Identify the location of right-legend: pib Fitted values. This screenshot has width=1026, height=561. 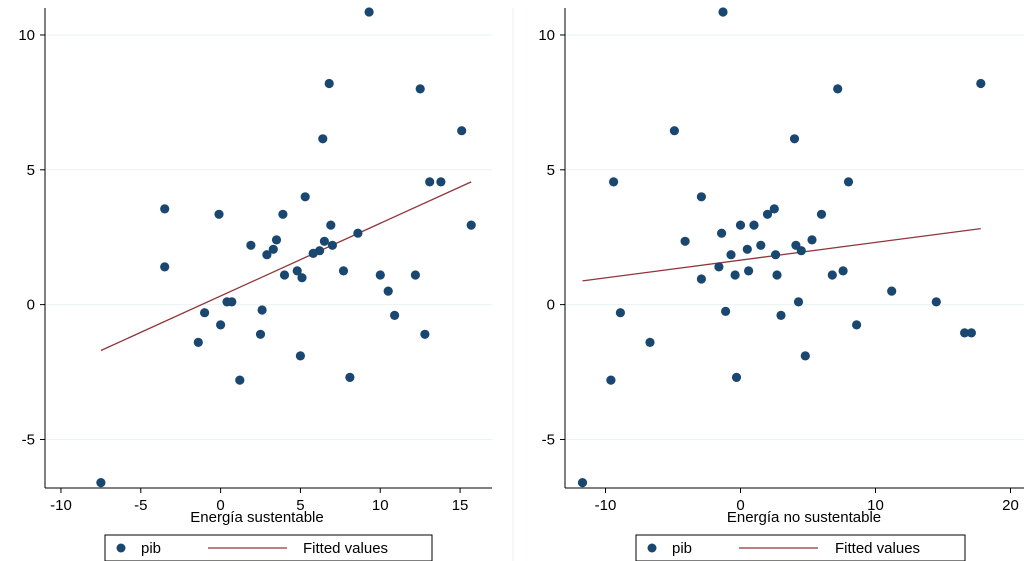
(800, 547).